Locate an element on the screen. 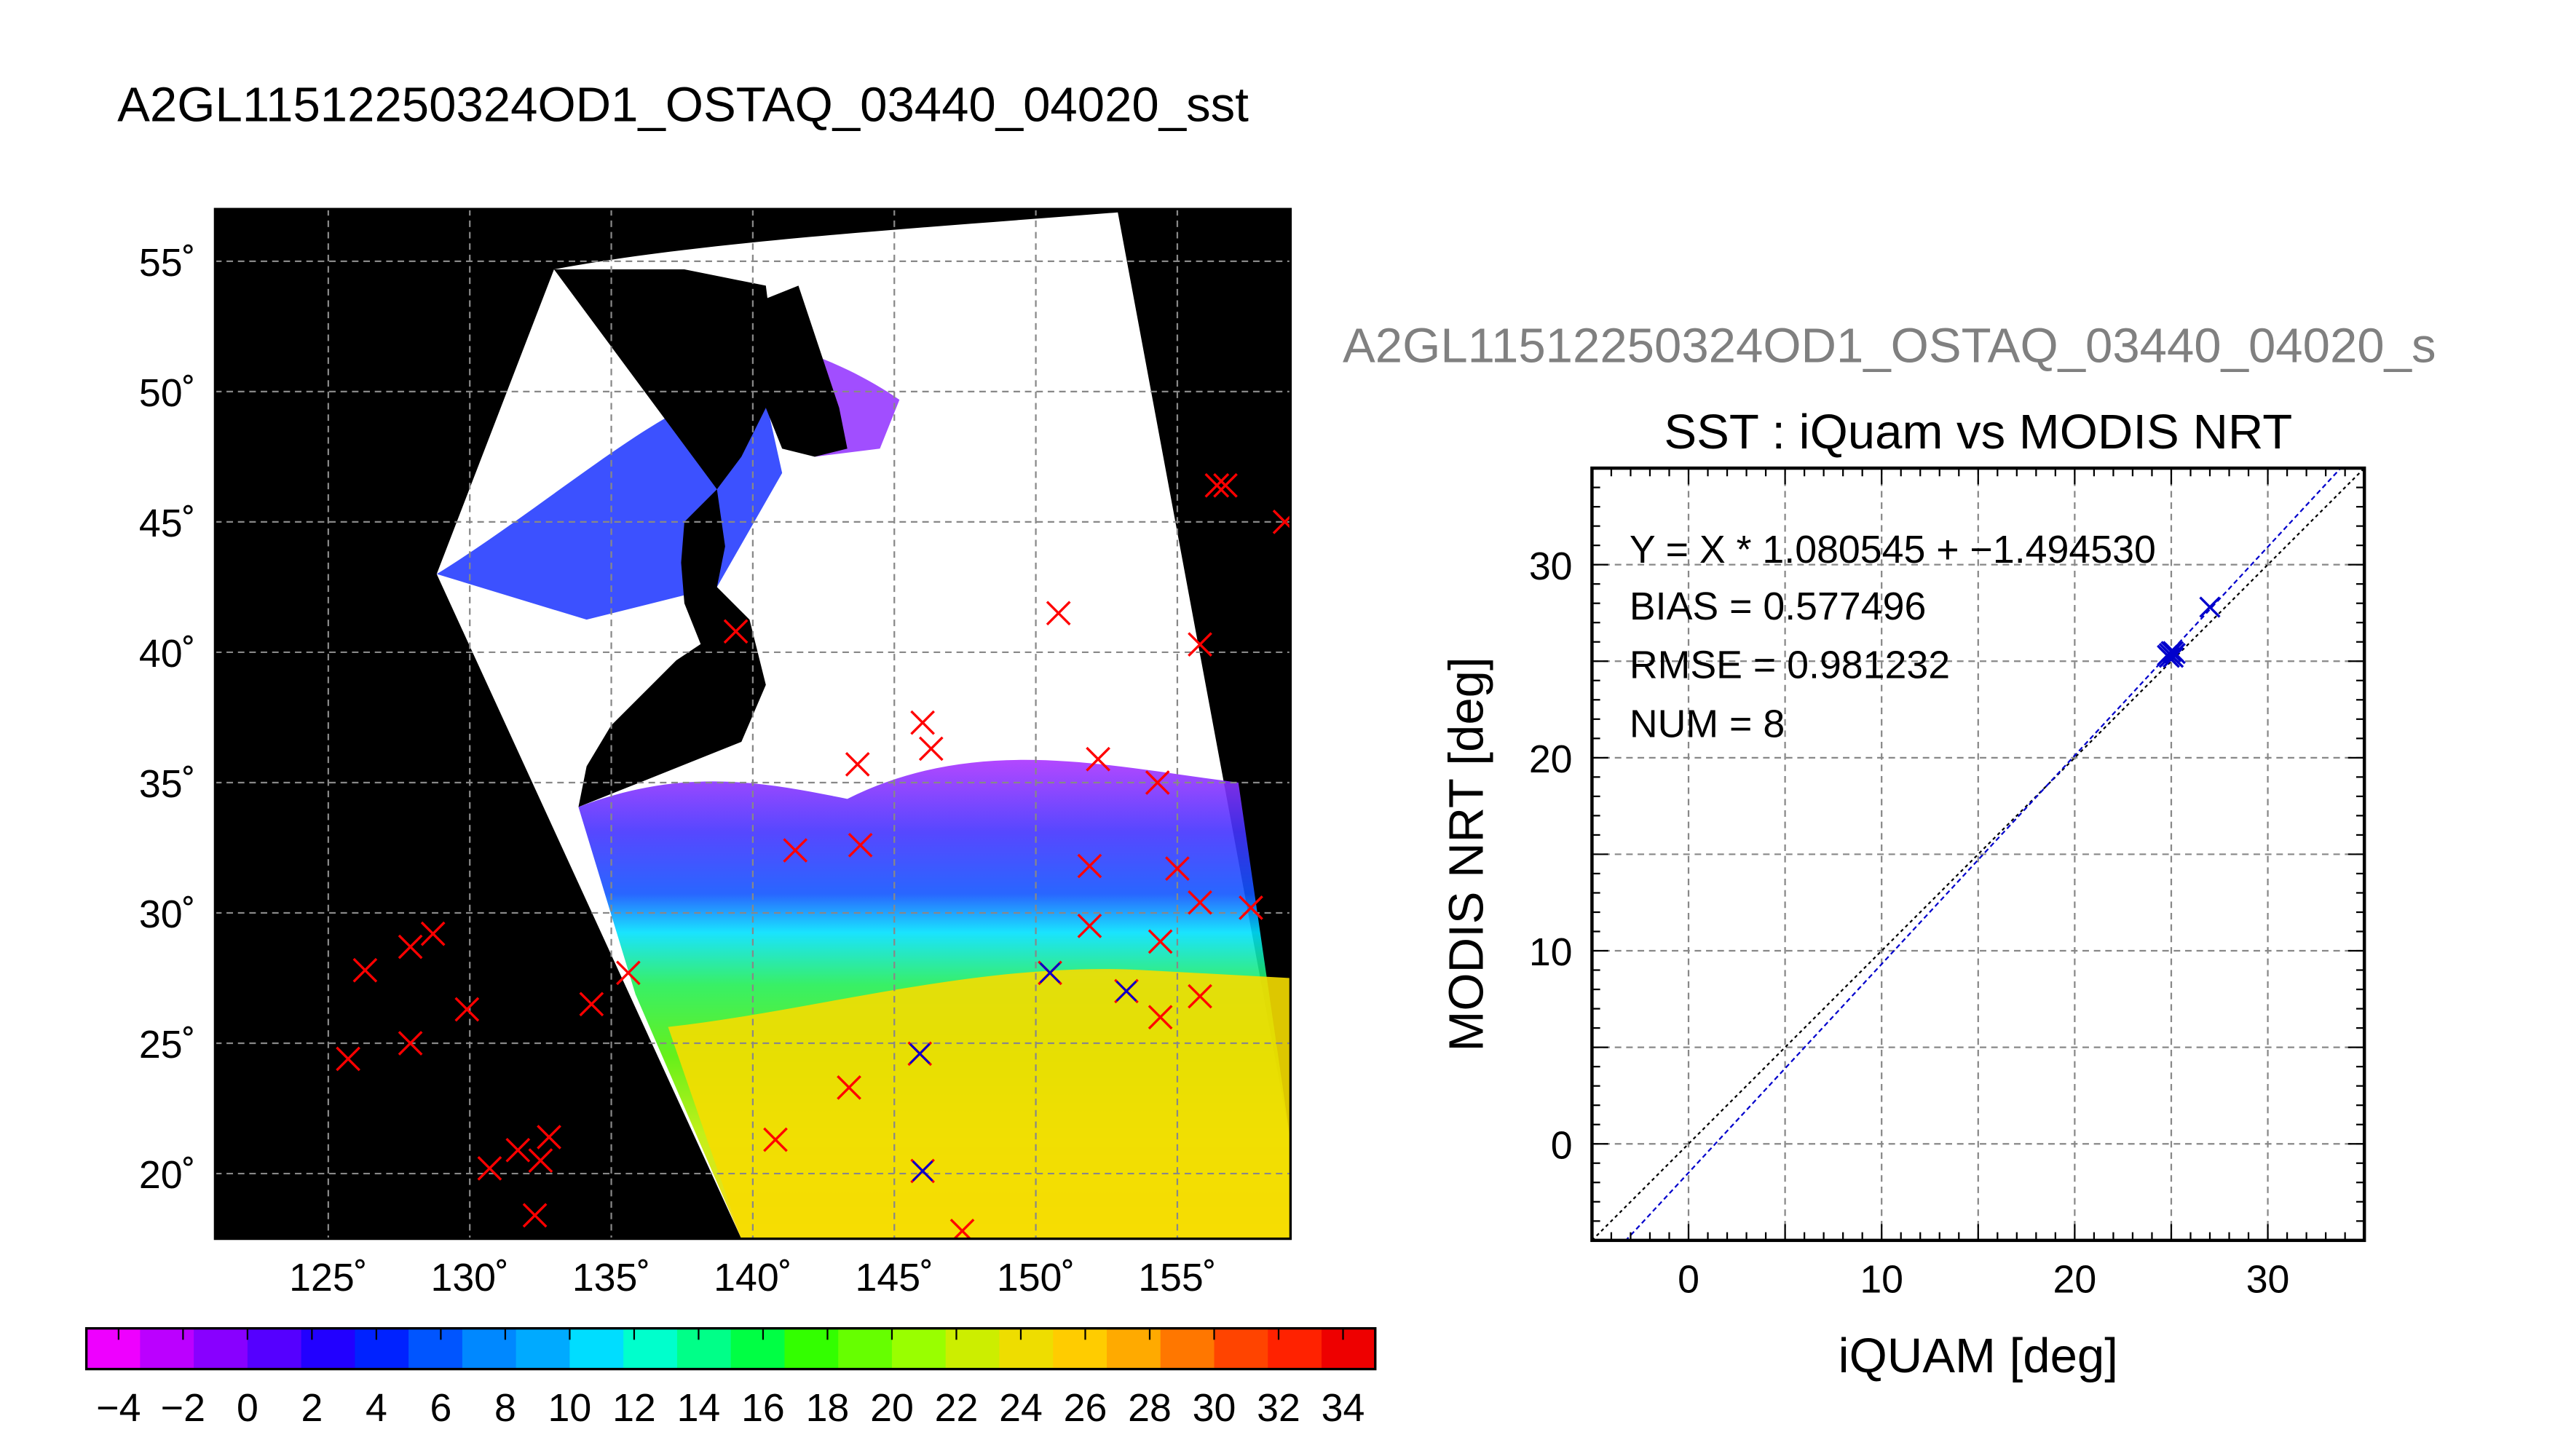  scatter-x-label: iQUAM [deg] is located at coordinates (1978, 1356).